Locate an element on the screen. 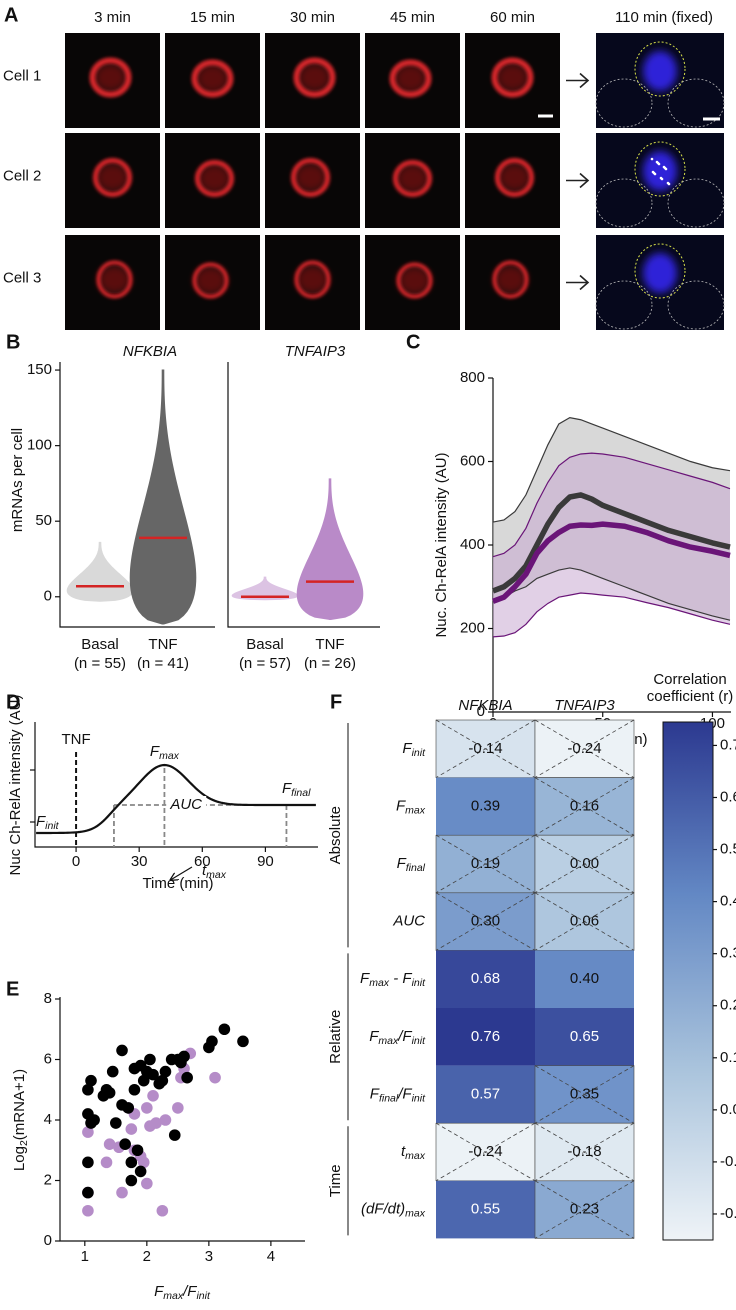 The height and width of the screenshot is (1310, 736). x-axis-label-part: /F is located at coordinates (189, 1291).